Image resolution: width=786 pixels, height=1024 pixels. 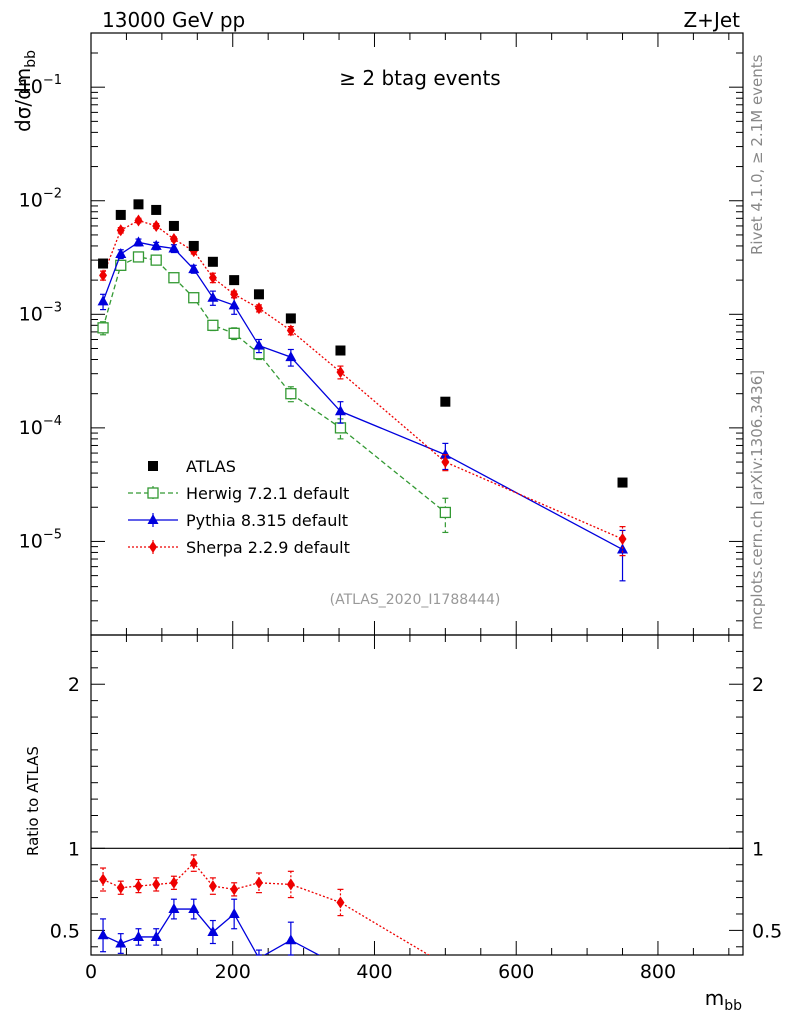 I want to click on main-y-tick-label: 10⁻⁵, so click(x=40, y=539).